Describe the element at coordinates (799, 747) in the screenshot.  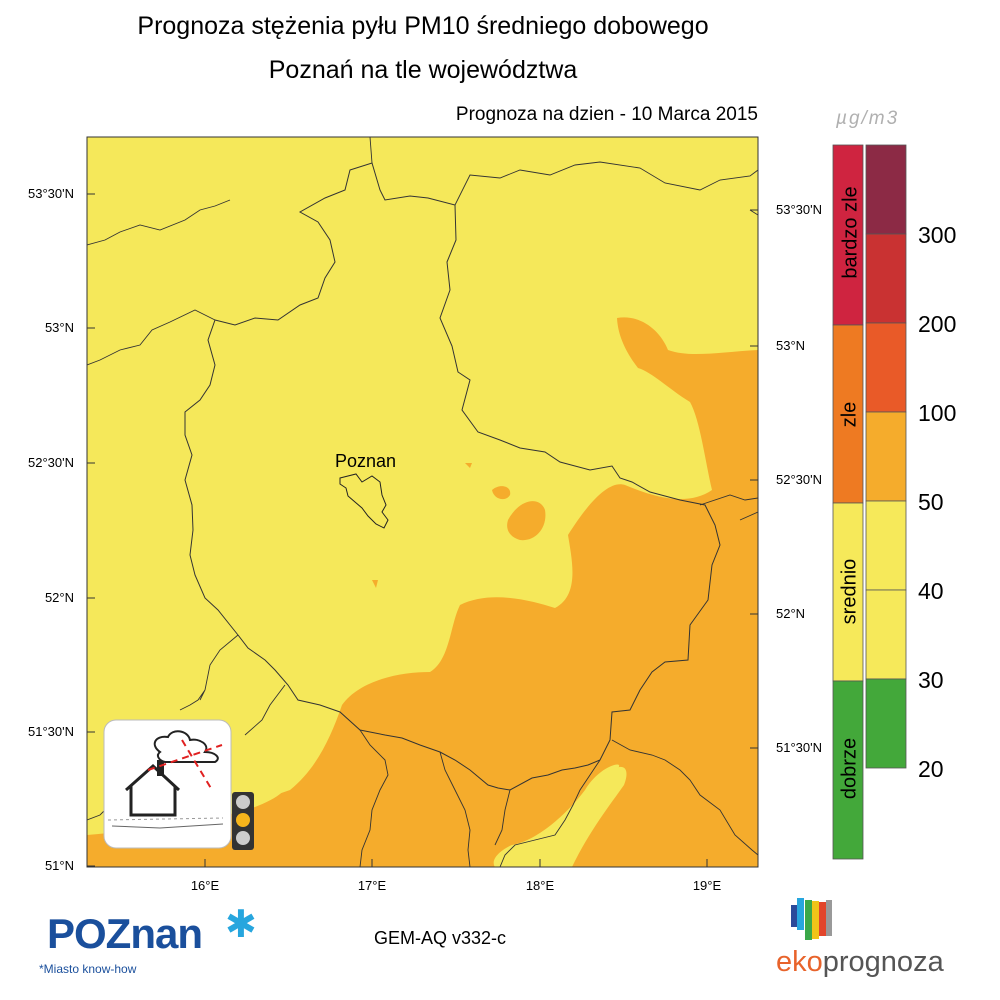
I see `lat-label-right: 51°30'N` at that location.